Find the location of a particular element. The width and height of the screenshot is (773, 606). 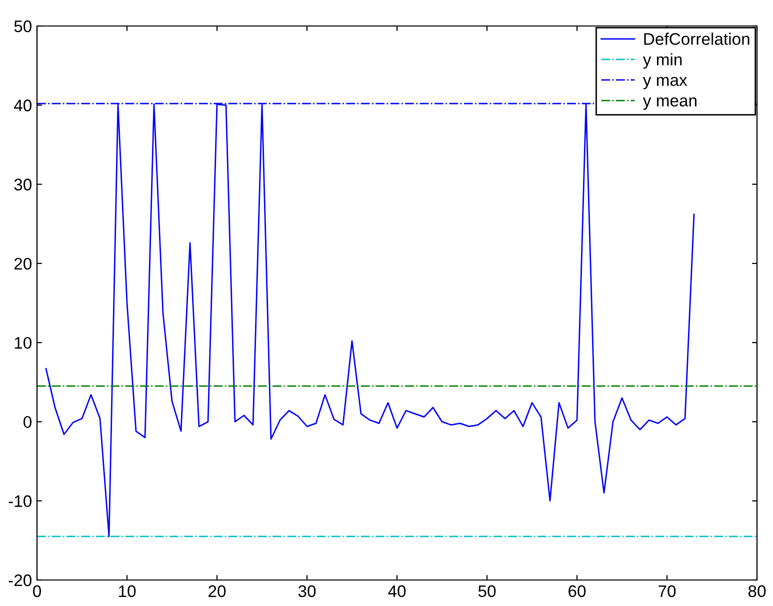

x-tick-label: 80 is located at coordinates (757, 591).